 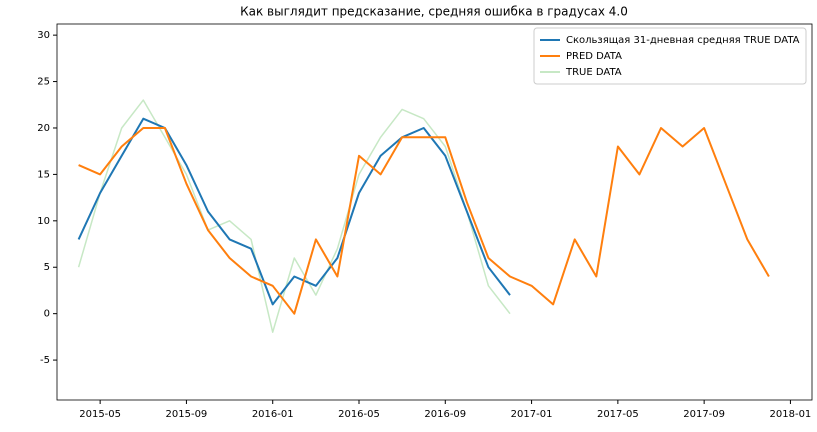 I want to click on x-tick-label: 2016-05, so click(x=359, y=414).